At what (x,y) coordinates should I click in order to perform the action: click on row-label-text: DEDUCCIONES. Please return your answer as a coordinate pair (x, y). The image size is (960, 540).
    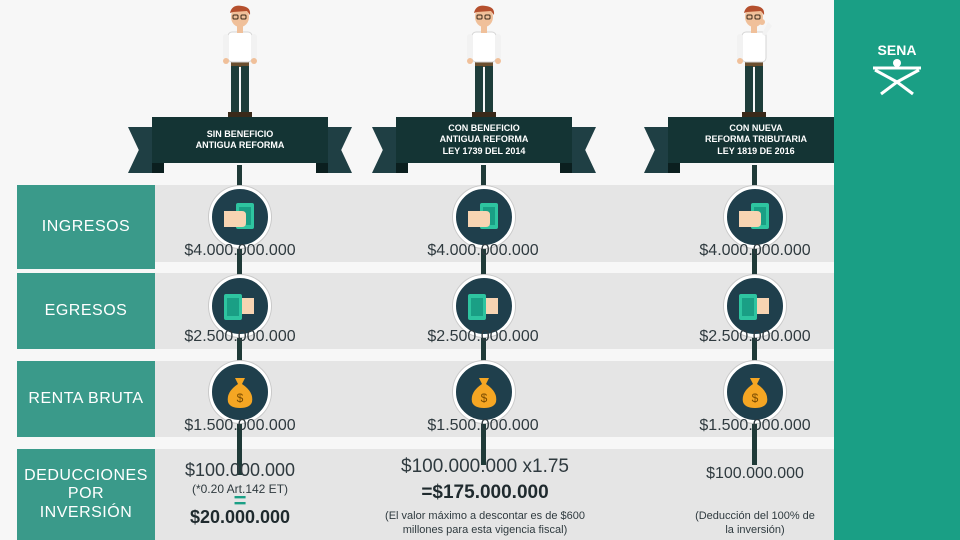
    Looking at the image, I should click on (86, 475).